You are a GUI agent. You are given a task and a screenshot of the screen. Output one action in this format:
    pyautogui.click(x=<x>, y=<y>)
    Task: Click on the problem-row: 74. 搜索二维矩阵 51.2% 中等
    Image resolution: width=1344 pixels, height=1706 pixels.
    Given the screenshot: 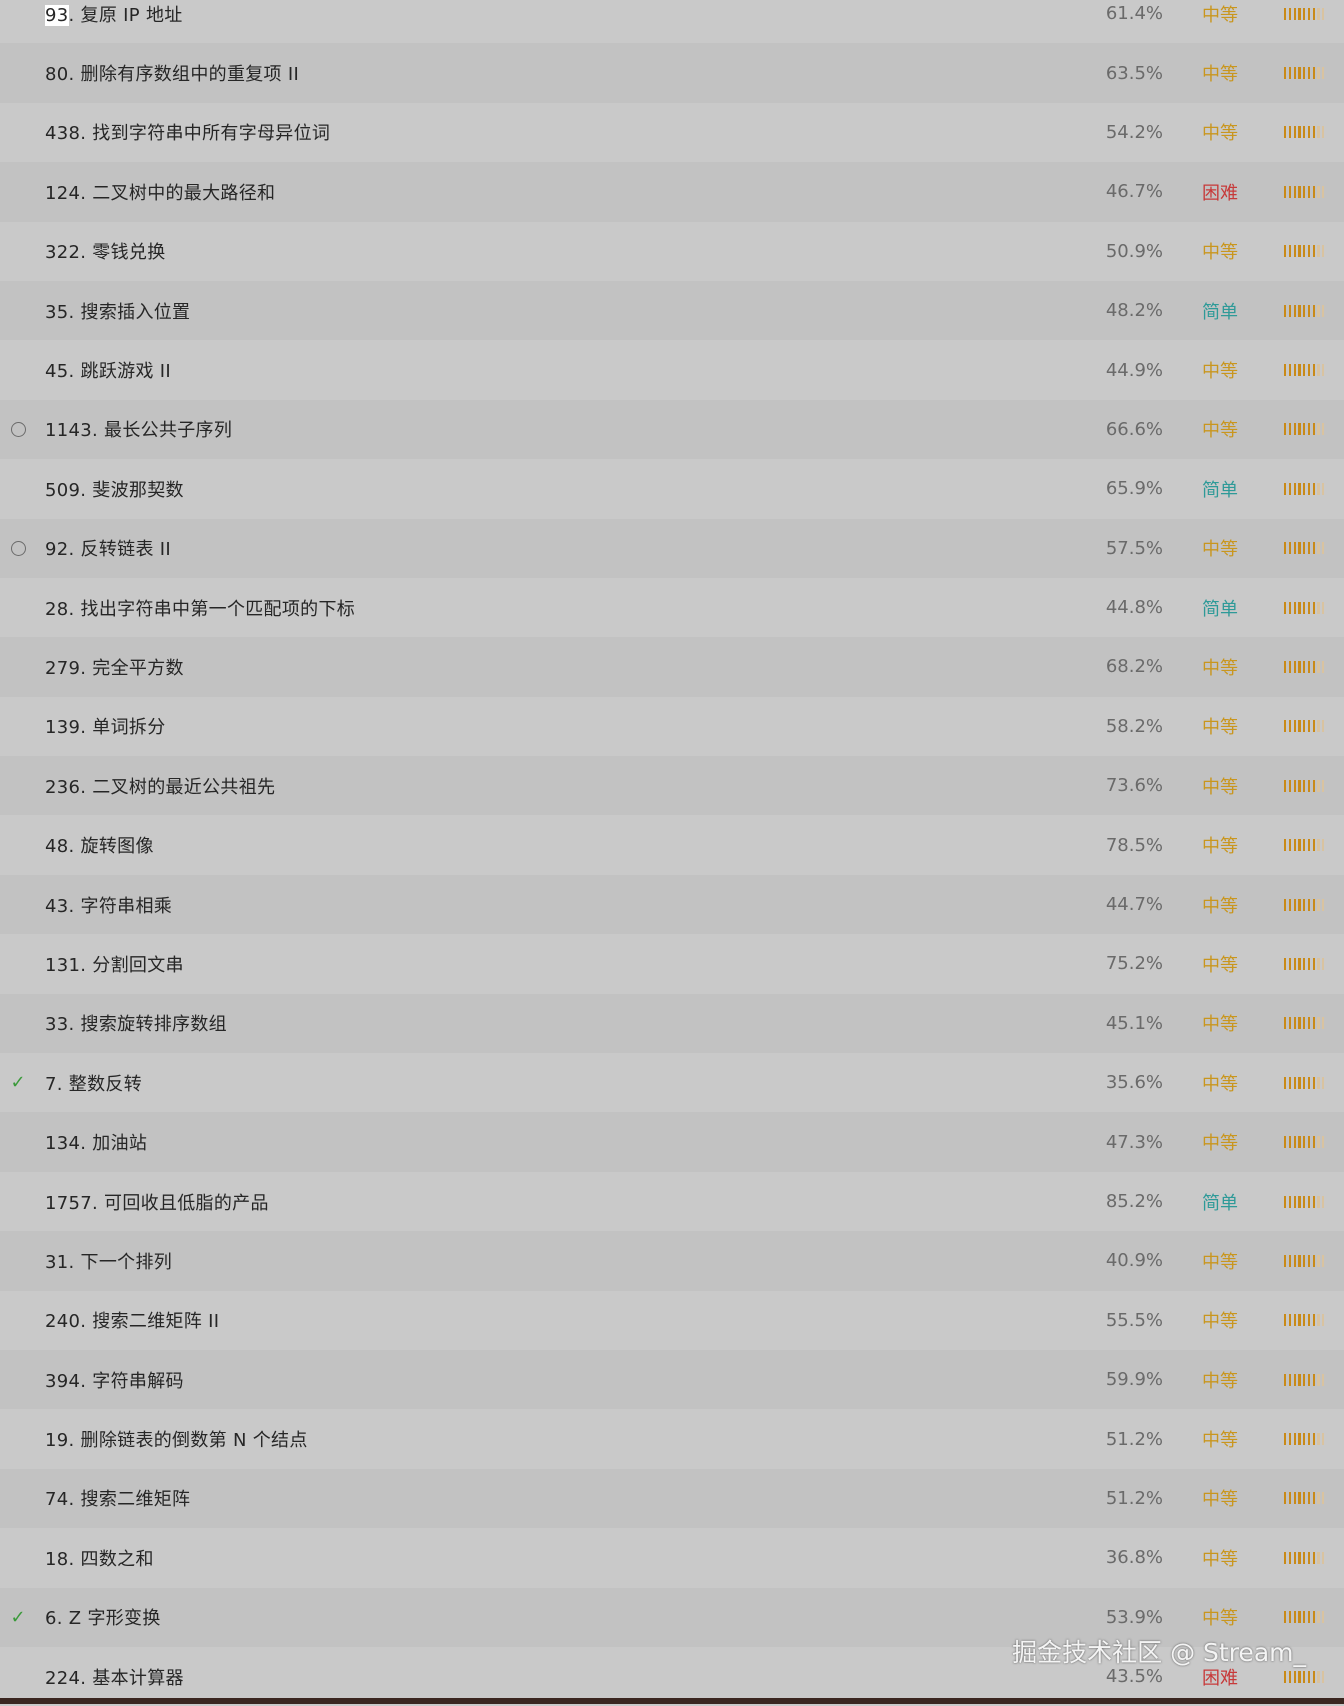 What is the action you would take?
    pyautogui.click(x=672, y=1498)
    